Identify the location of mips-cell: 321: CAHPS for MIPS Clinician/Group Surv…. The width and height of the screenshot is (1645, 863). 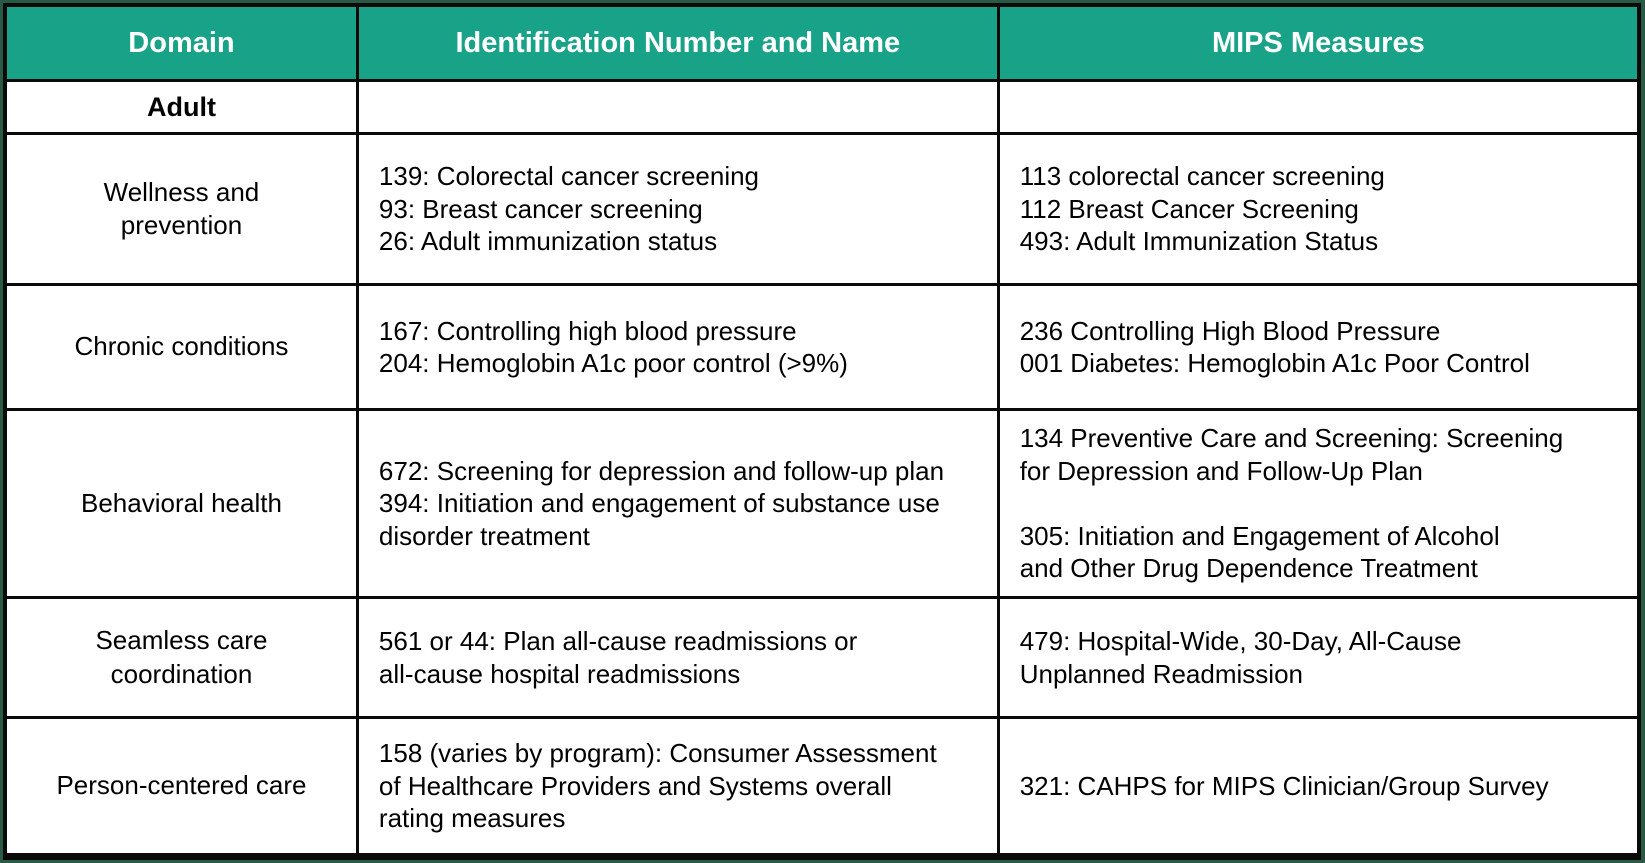
(1318, 787).